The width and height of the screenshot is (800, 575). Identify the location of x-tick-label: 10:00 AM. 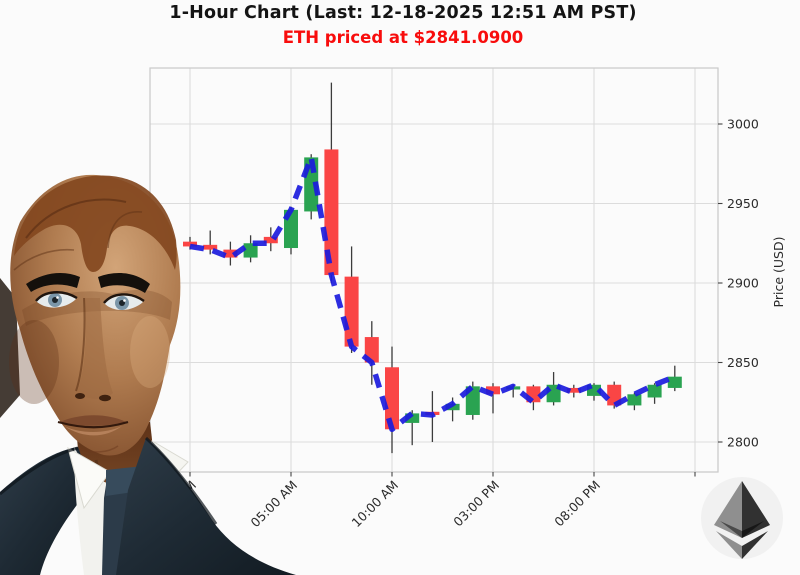
(375, 504).